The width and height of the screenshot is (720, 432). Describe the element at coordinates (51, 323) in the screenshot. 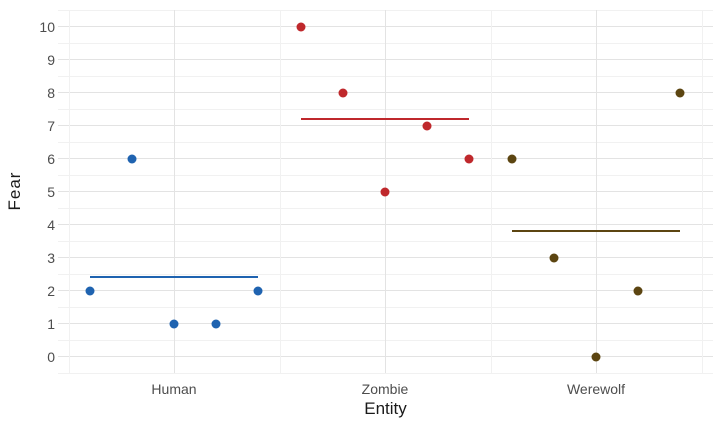

I see `y-tick-label: 1` at that location.